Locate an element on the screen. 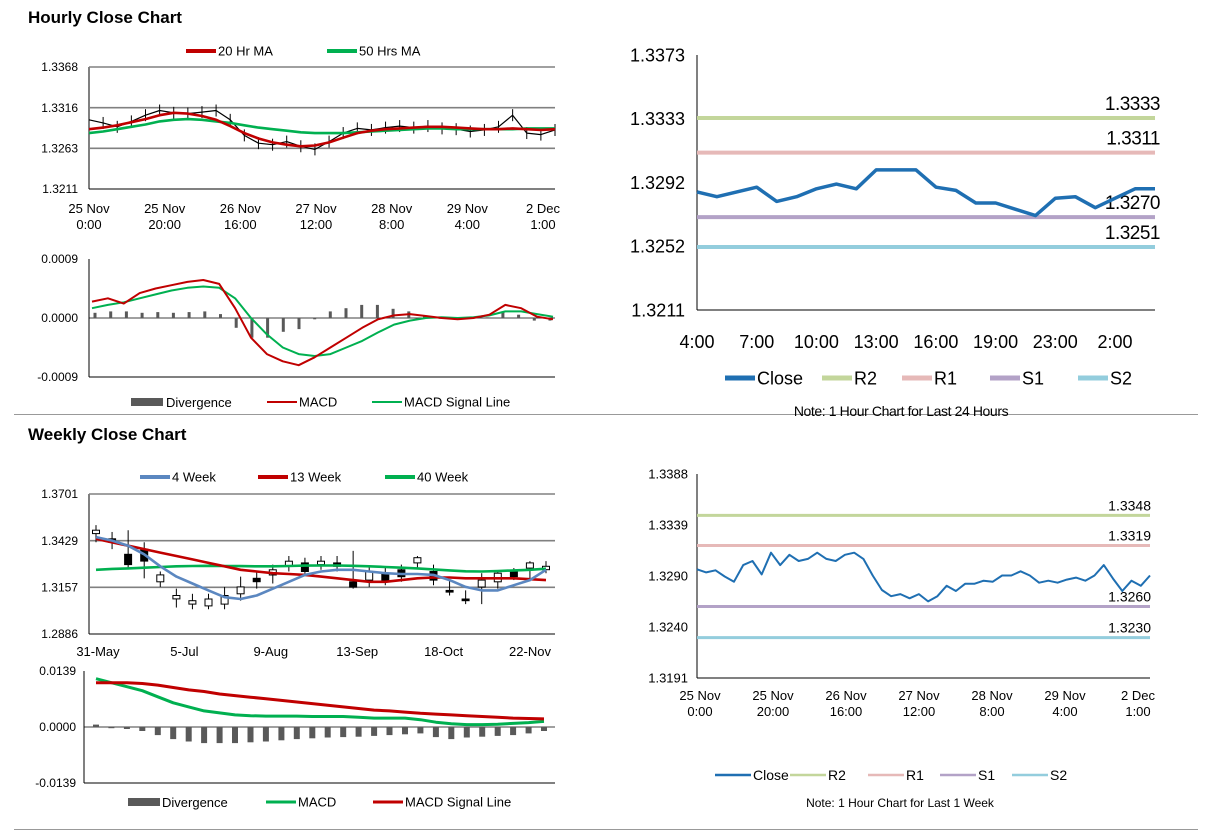 Image resolution: width=1212 pixels, height=834 pixels. hourly-macd-legend-divergence: Divergence is located at coordinates (199, 402).